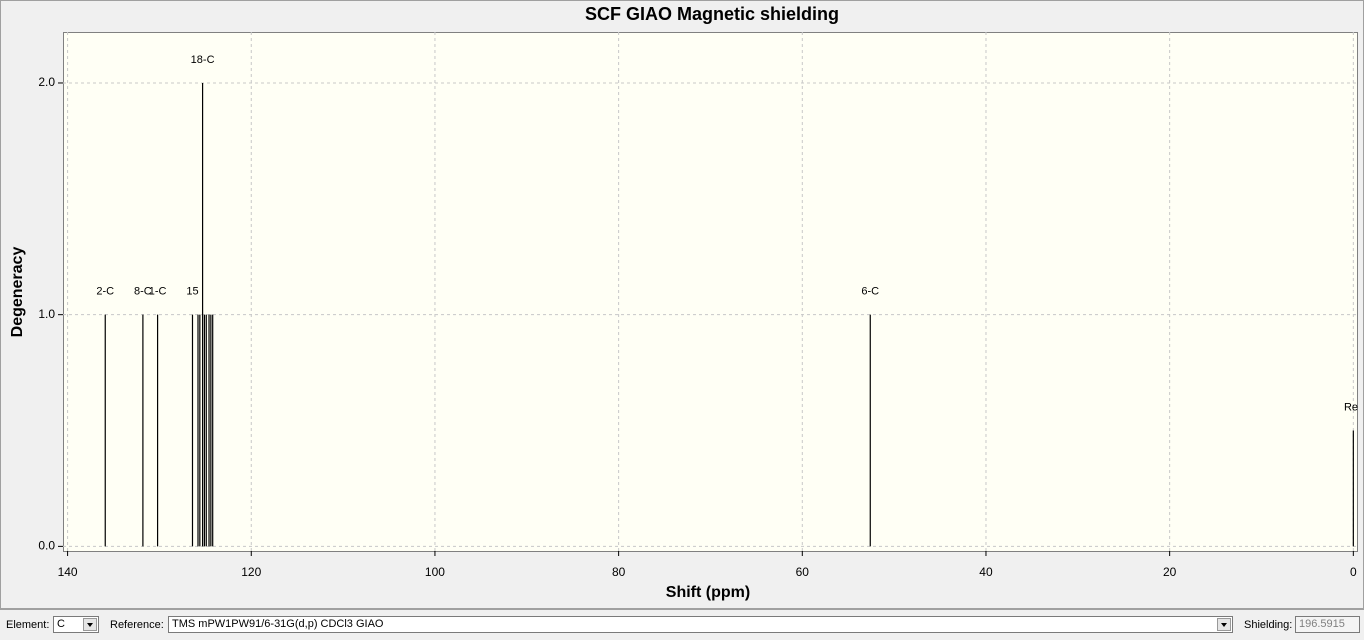 This screenshot has width=1364, height=640. What do you see at coordinates (278, 624) in the screenshot?
I see `reference-value: TMS mPW1PW91/6-31G(d,p) CDCl3 GIAO` at bounding box center [278, 624].